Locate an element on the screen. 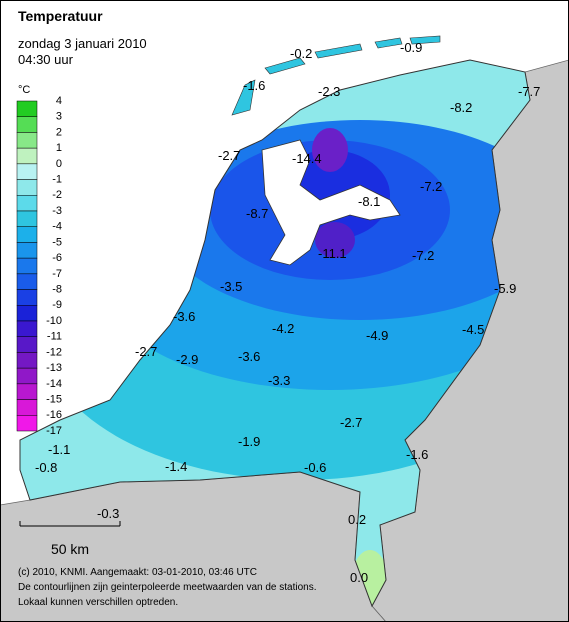 The width and height of the screenshot is (569, 622). station-value: -8.2 is located at coordinates (461, 107).